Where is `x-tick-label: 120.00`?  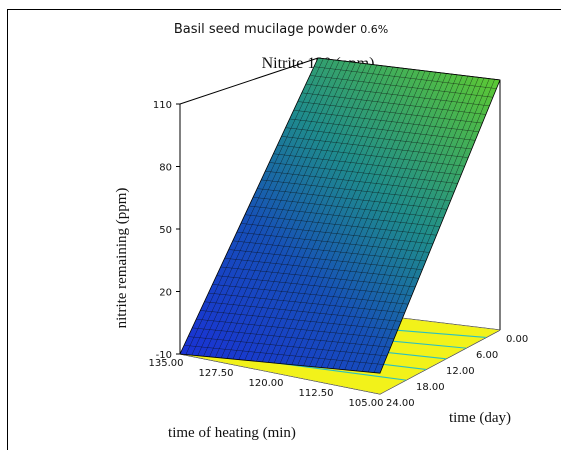
x-tick-label: 120.00 is located at coordinates (266, 383).